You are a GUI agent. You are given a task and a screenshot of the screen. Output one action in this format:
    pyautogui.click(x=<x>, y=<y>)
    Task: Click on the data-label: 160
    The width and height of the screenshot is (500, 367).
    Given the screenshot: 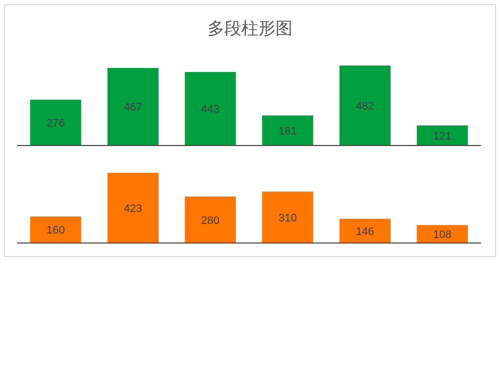 What is the action you would take?
    pyautogui.click(x=55, y=230)
    